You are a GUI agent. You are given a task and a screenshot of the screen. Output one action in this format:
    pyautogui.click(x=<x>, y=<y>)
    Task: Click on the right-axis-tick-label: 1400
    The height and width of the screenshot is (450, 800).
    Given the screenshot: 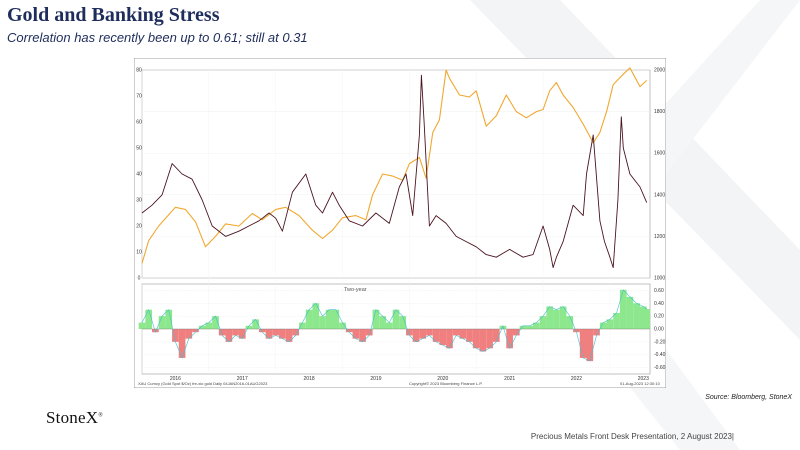 What is the action you would take?
    pyautogui.click(x=659, y=195)
    